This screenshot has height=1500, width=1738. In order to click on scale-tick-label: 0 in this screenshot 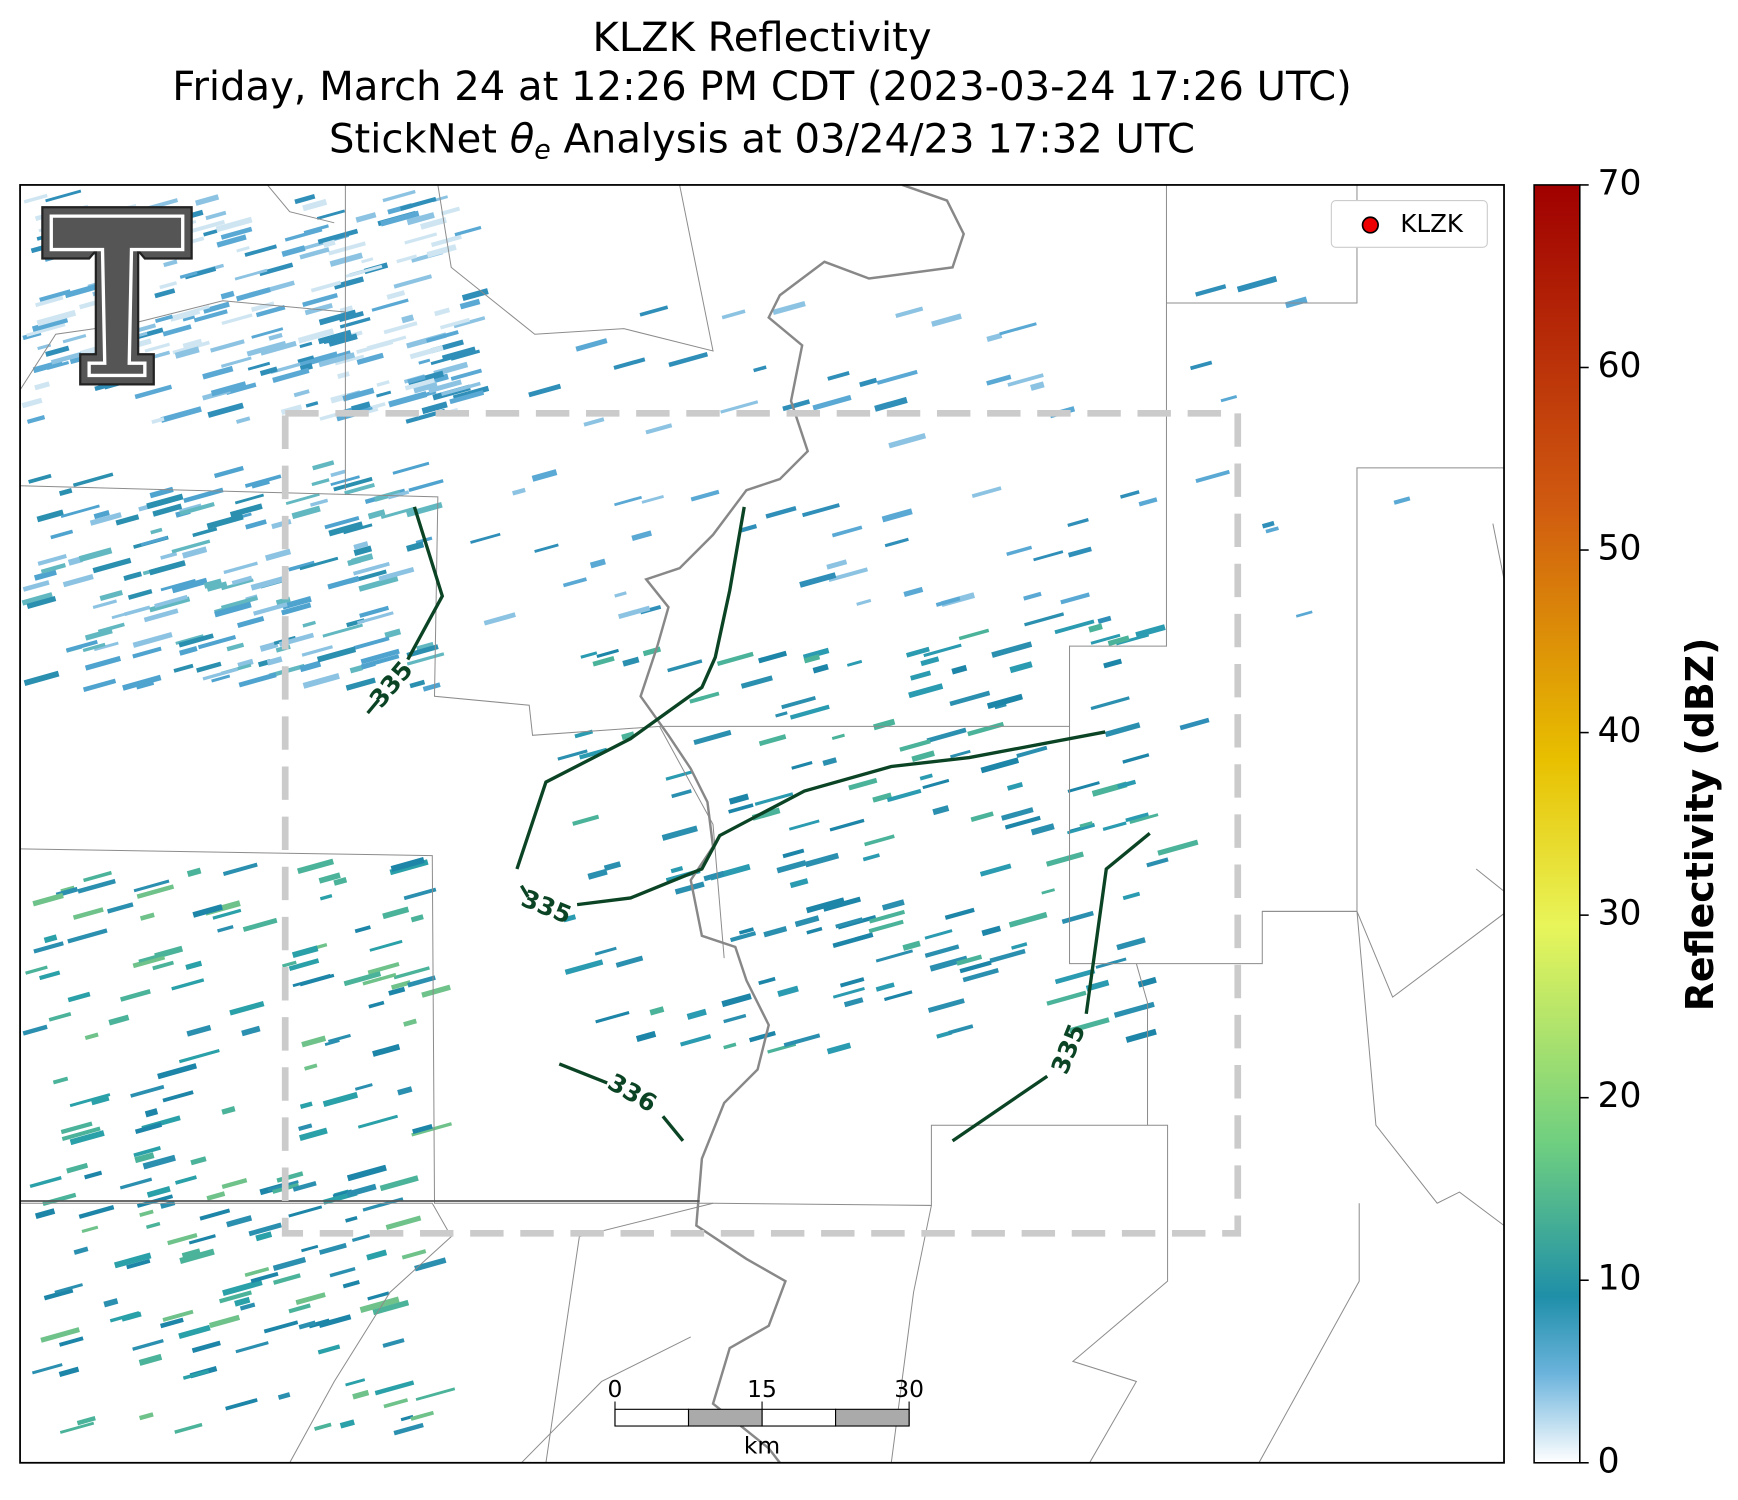, I will do `click(615, 1389)`.